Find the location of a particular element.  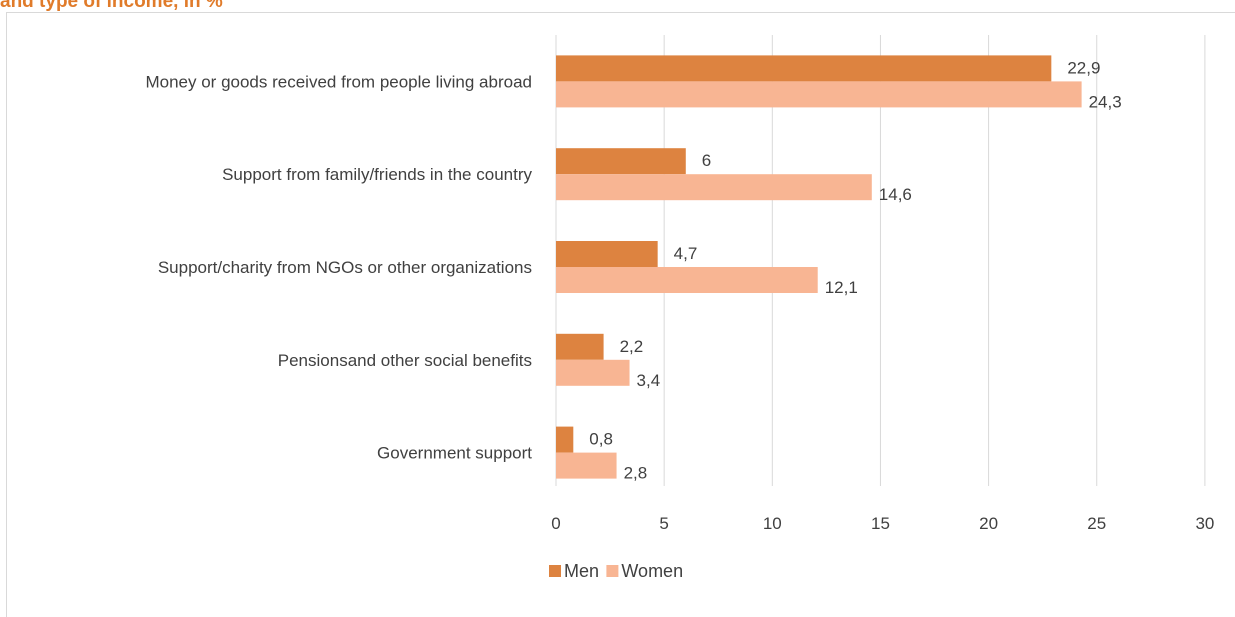

x-tick-label: 30 is located at coordinates (1204, 523).